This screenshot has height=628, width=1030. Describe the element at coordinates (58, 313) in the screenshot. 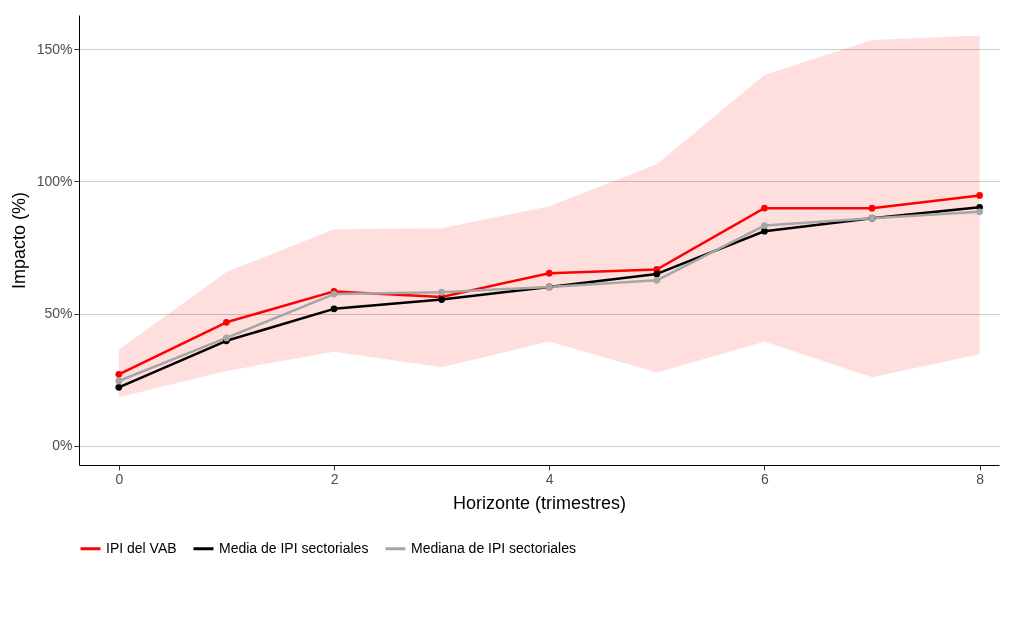

I see `y-tick-label: 50%` at that location.